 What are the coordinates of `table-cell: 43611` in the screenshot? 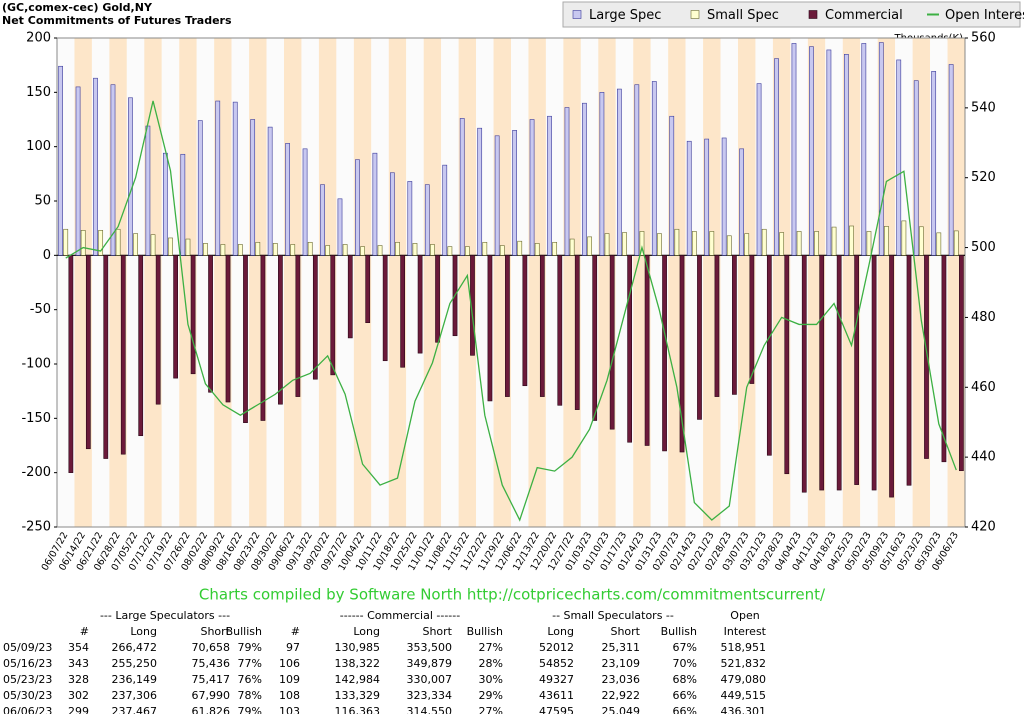 It's located at (556, 695).